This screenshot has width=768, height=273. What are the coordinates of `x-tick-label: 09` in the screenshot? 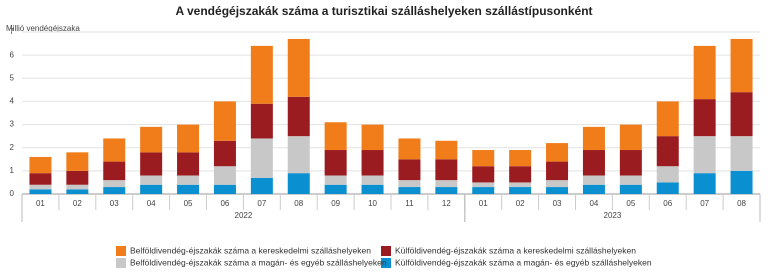 It's located at (335, 203).